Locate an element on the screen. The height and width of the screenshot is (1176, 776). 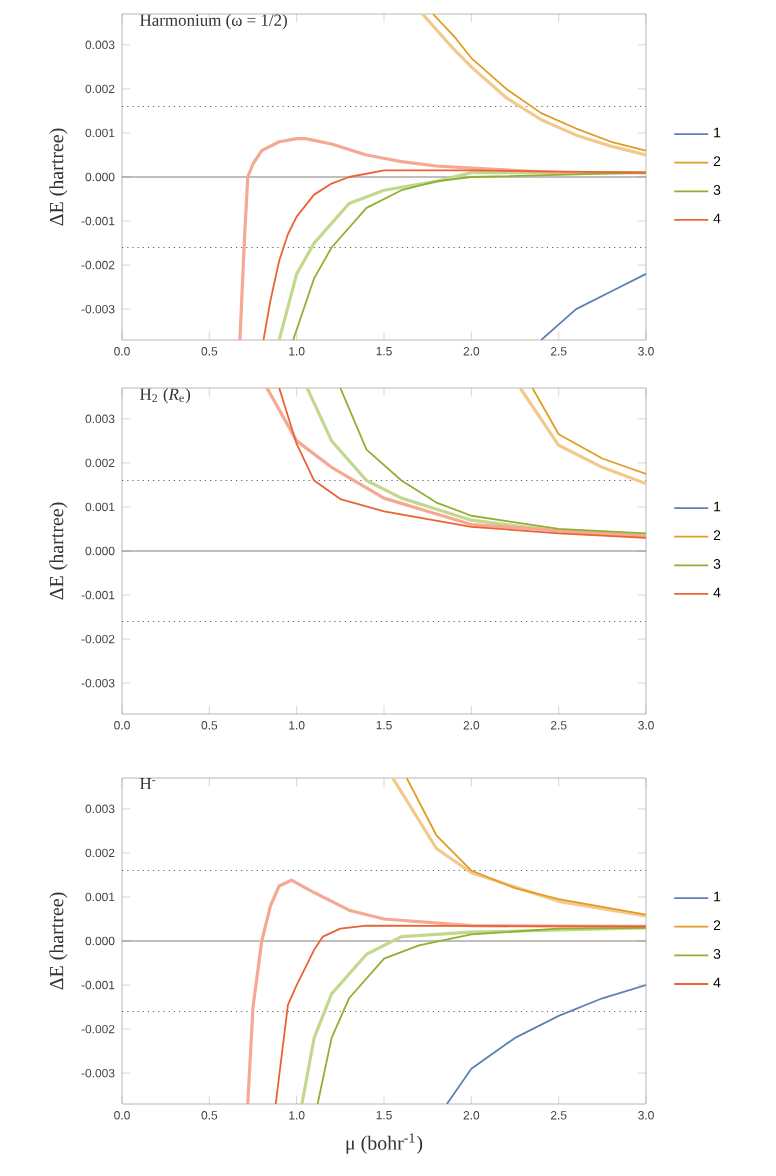
chart-title: H$_{2}$ (R$_{e}$) is located at coordinates (165, 395).